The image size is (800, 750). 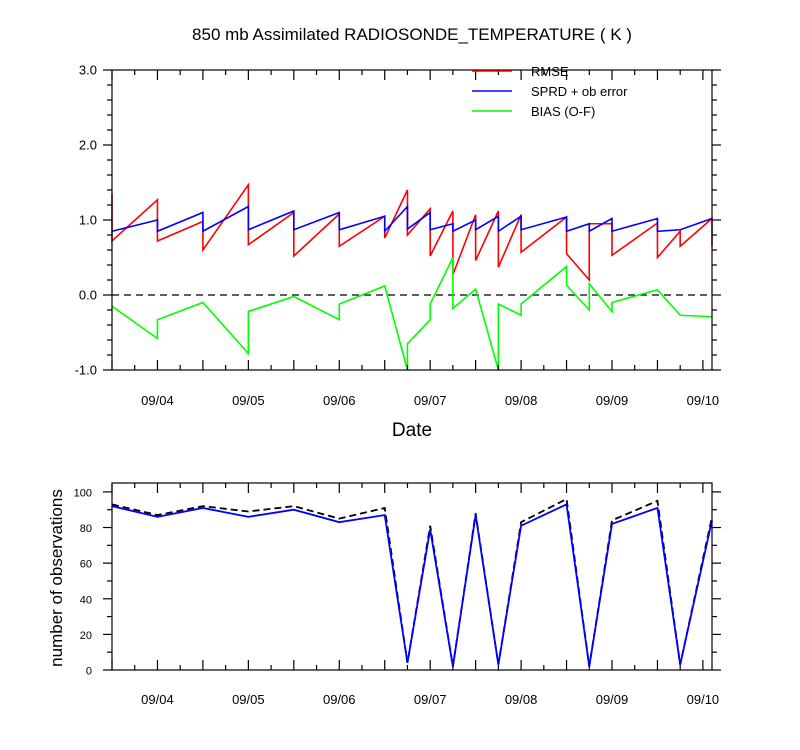 I want to click on y-tick-label: 20, so click(x=86, y=636).